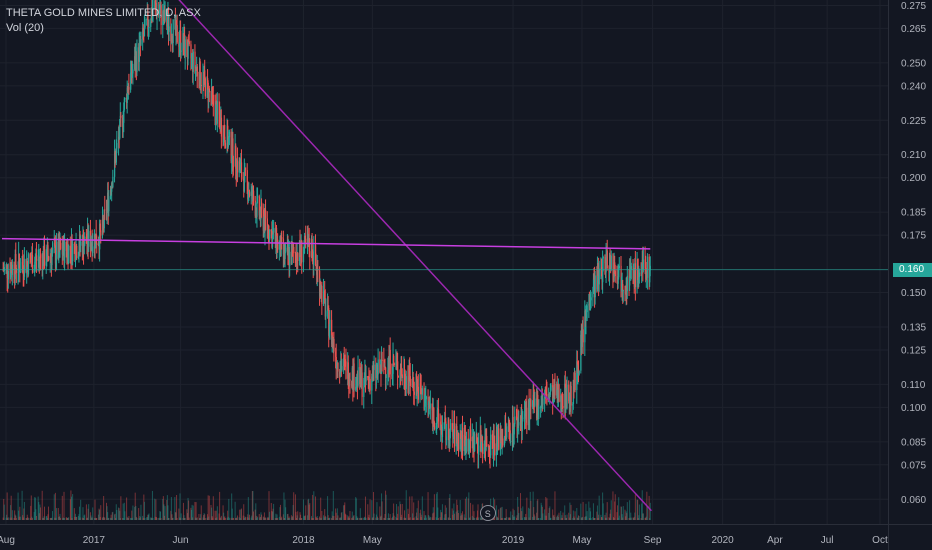 The image size is (932, 550). Describe the element at coordinates (303, 540) in the screenshot. I see `time-tick-label: 2018` at that location.